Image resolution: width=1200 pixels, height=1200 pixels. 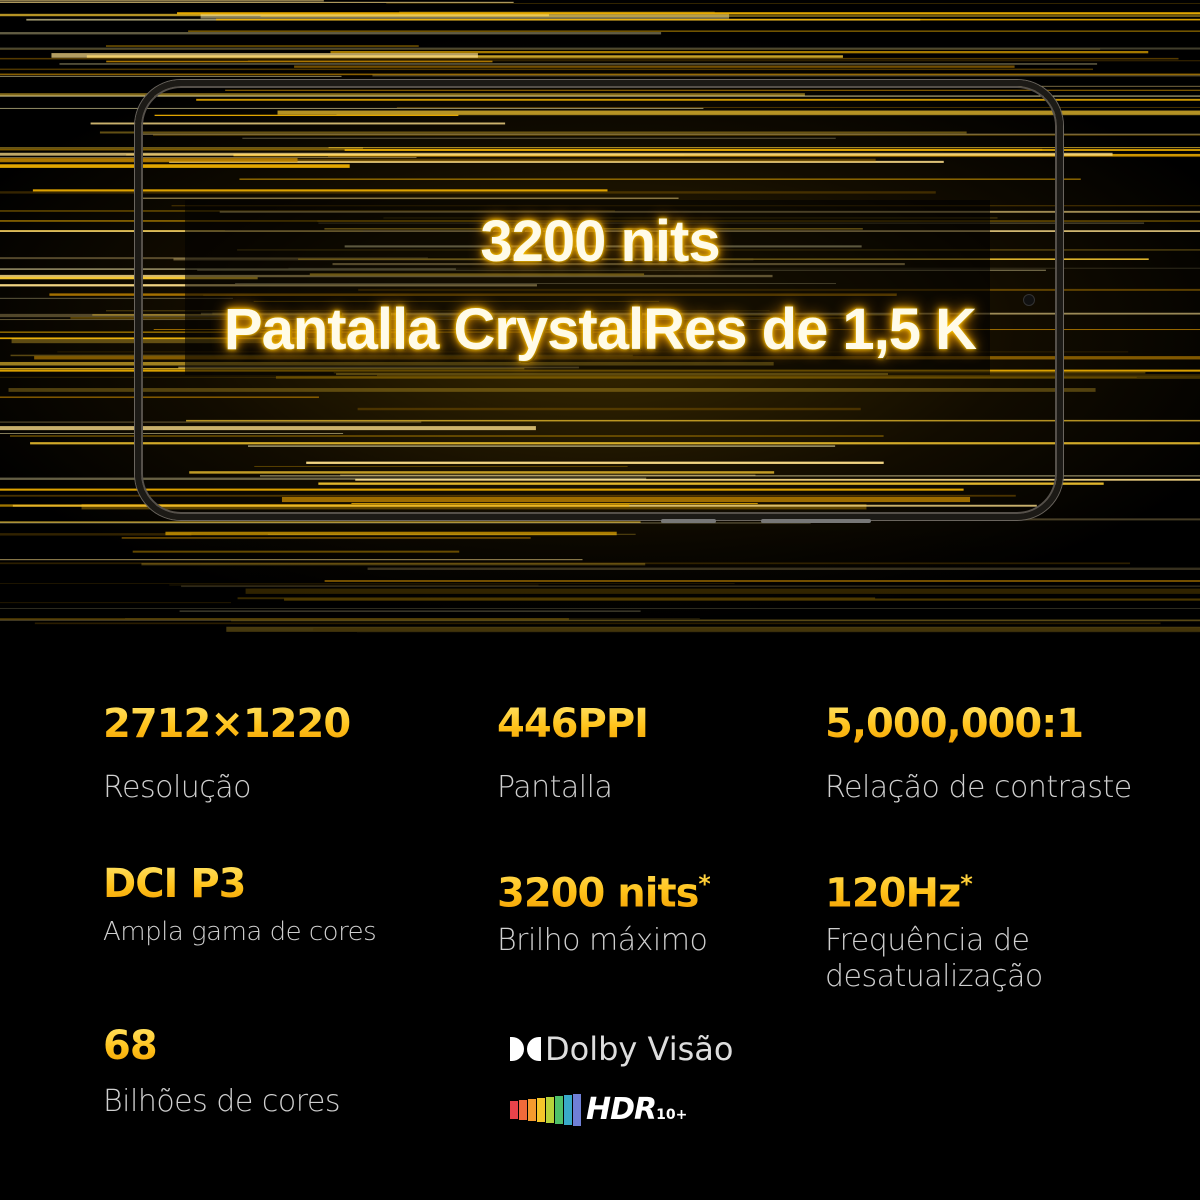 I want to click on headline-brightness: 3200 nits, so click(x=600, y=241).